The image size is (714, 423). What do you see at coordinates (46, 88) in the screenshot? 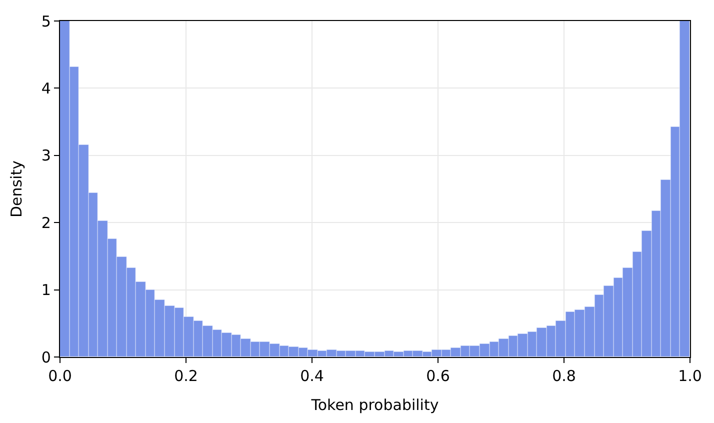
I see `y-tick-label: 4` at bounding box center [46, 88].